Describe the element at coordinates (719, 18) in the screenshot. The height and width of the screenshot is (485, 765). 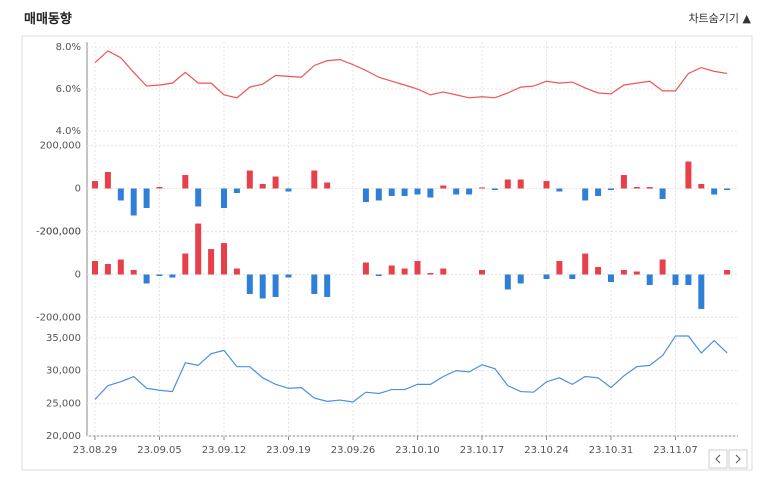
I see `toggle-chart: 차트숨기기 ▲` at that location.